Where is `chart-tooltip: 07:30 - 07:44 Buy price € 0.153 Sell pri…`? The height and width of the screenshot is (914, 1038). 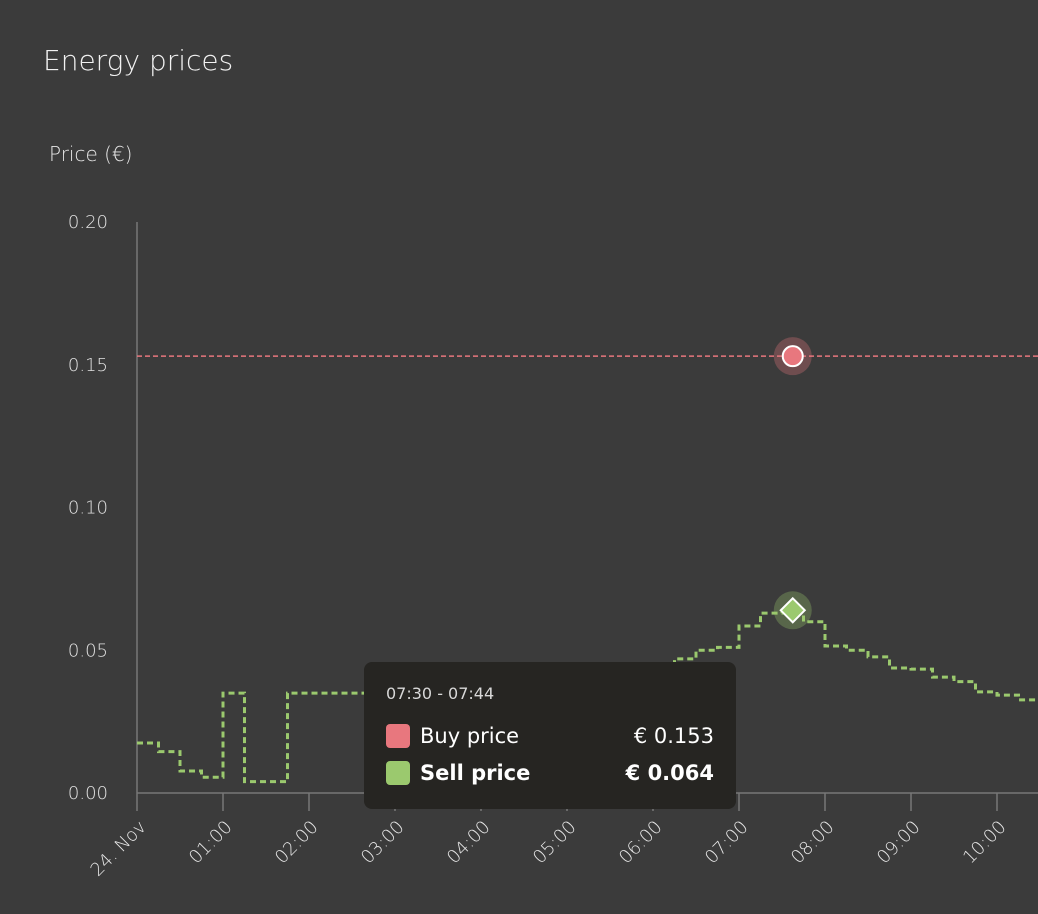
chart-tooltip: 07:30 - 07:44 Buy price € 0.153 Sell pri… is located at coordinates (550, 735).